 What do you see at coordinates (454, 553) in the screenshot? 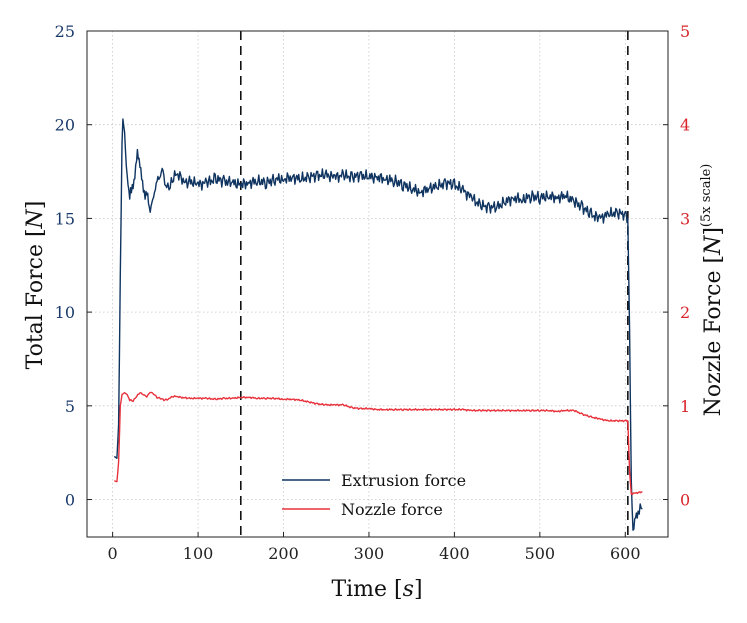
I see `x-tick-label: 400` at bounding box center [454, 553].